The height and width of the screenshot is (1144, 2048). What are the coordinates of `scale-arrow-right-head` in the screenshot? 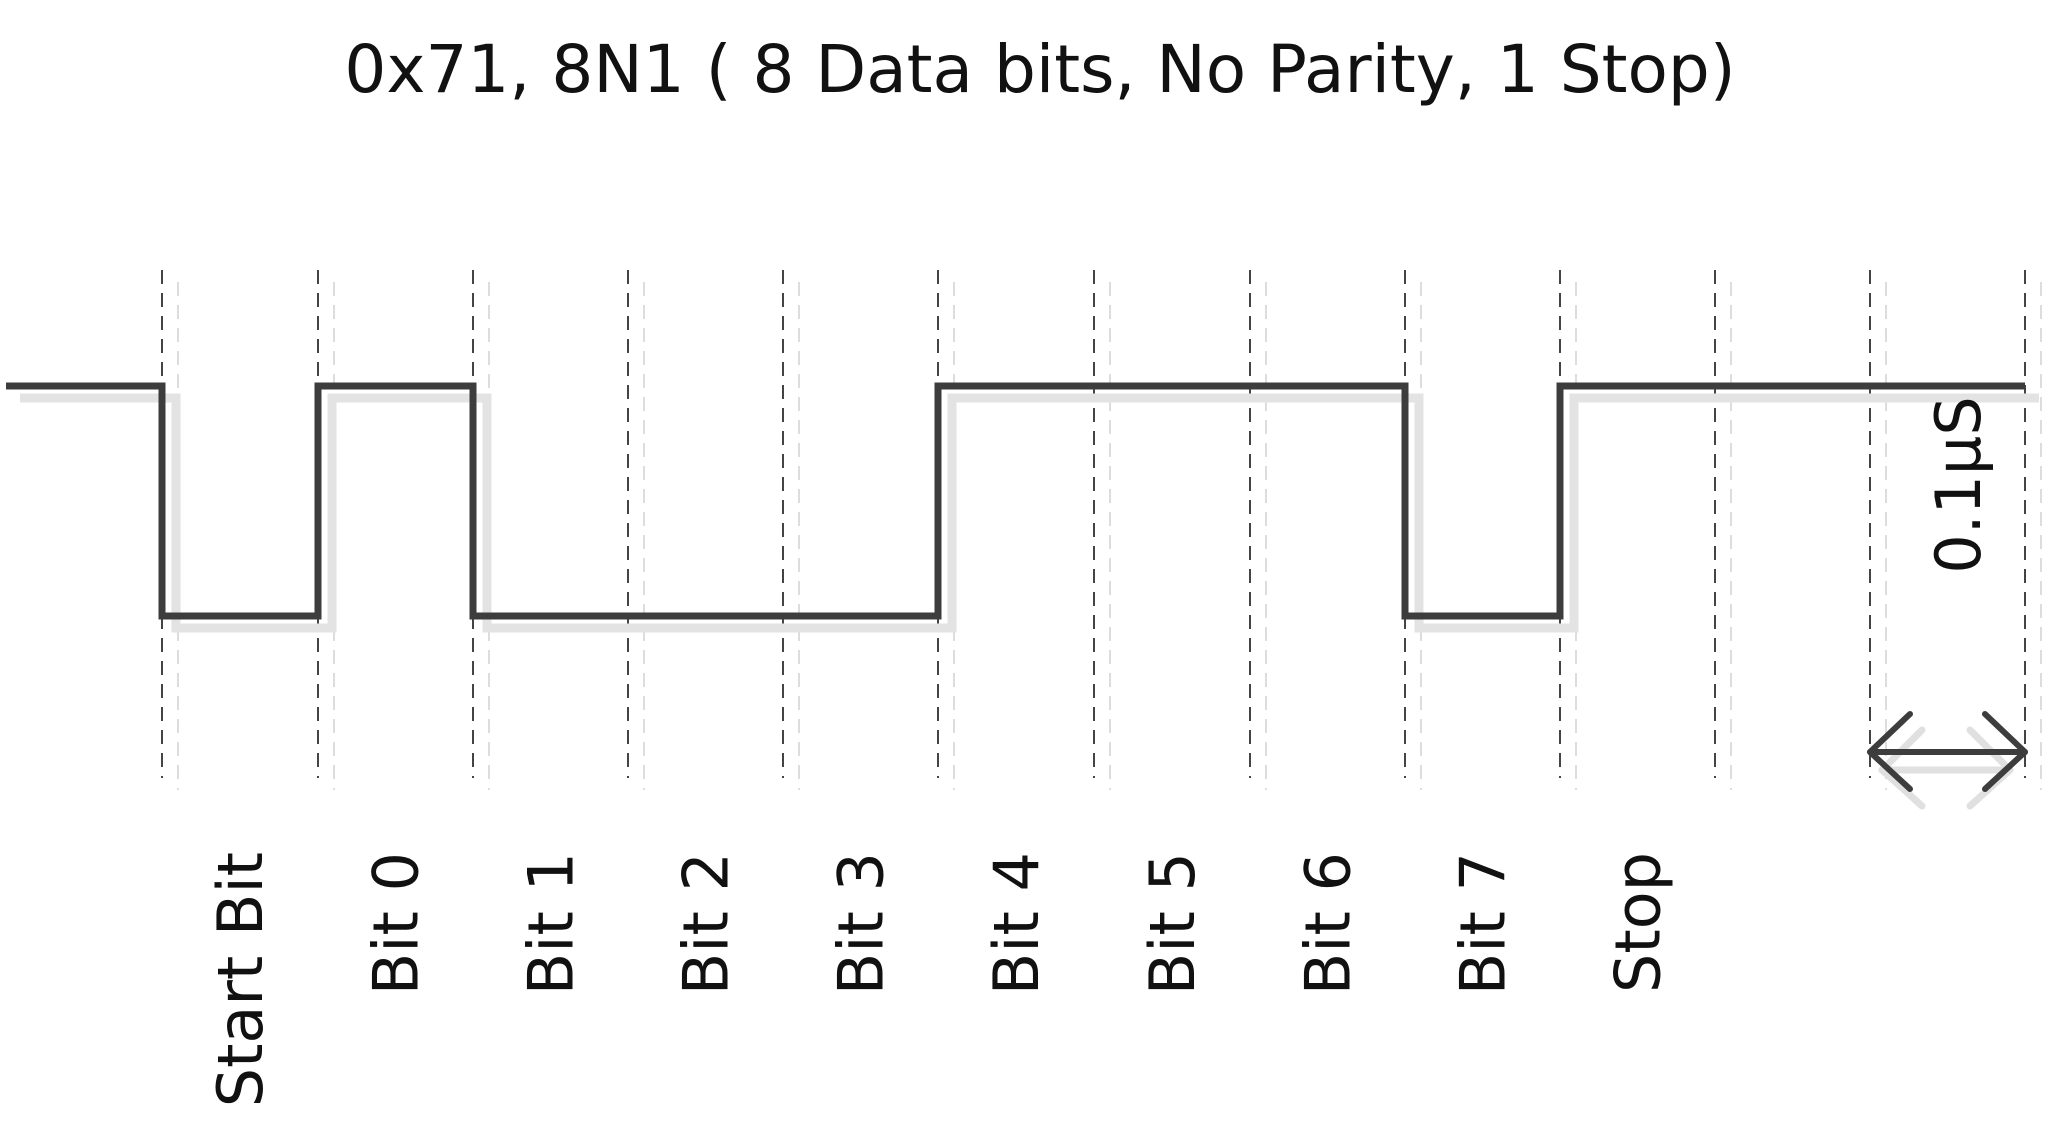 It's located at (2005, 751).